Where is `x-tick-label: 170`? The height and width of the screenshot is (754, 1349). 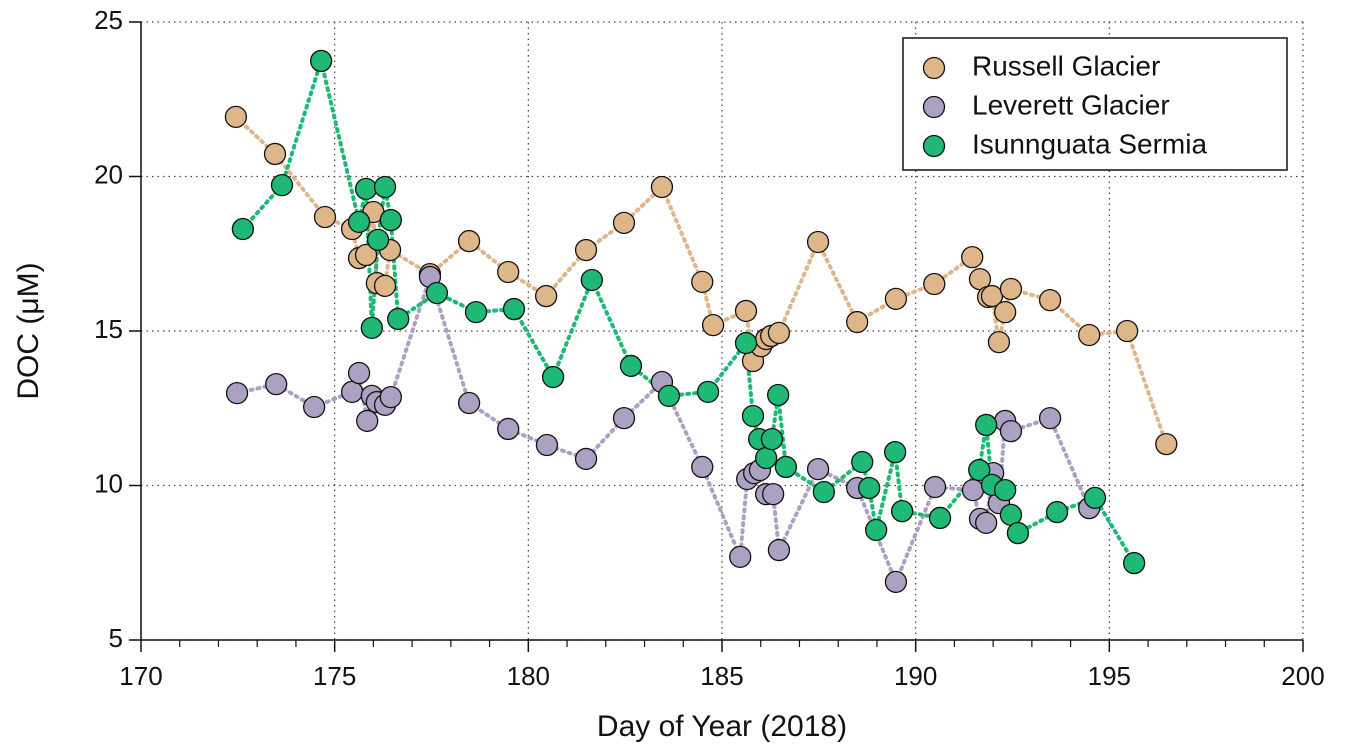 x-tick-label: 170 is located at coordinates (140, 676).